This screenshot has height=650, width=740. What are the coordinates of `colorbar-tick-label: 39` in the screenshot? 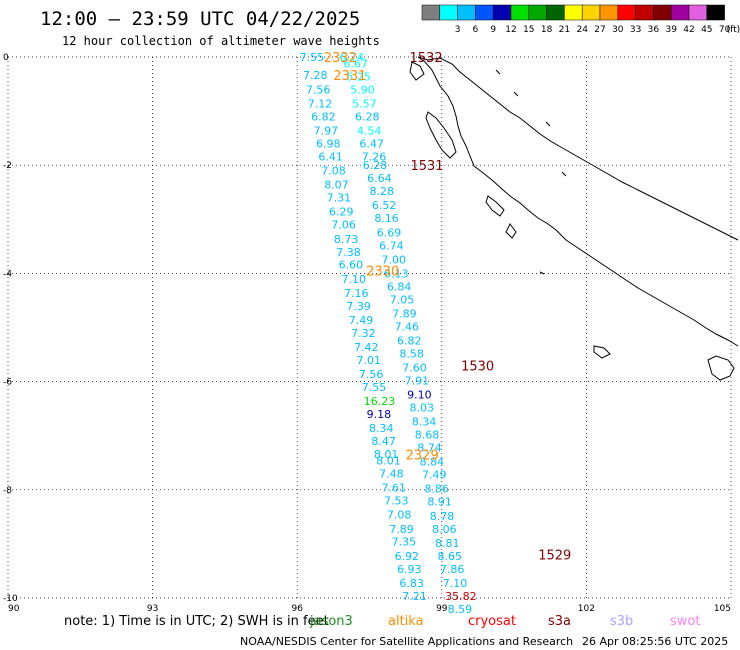 It's located at (671, 30).